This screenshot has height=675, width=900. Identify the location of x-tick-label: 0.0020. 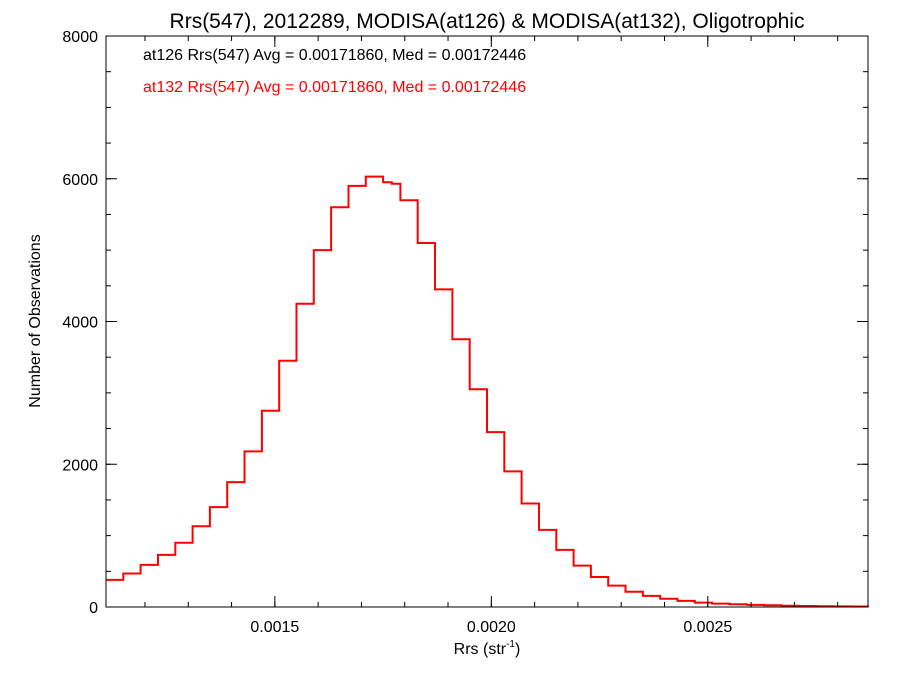
(491, 627).